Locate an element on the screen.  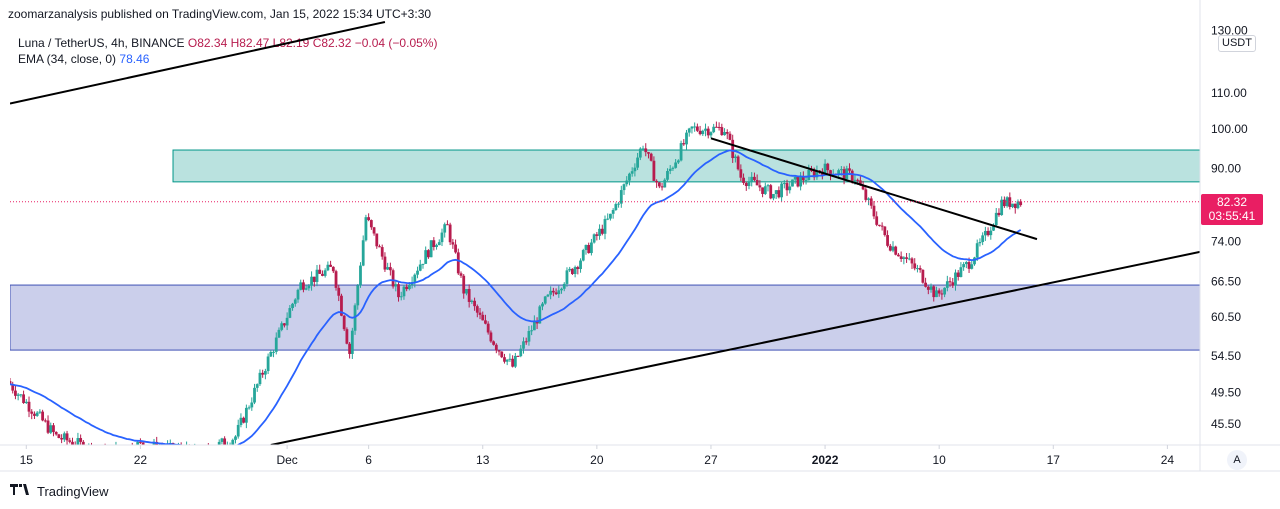
price-tick-label: 45.50 is located at coordinates (1226, 424).